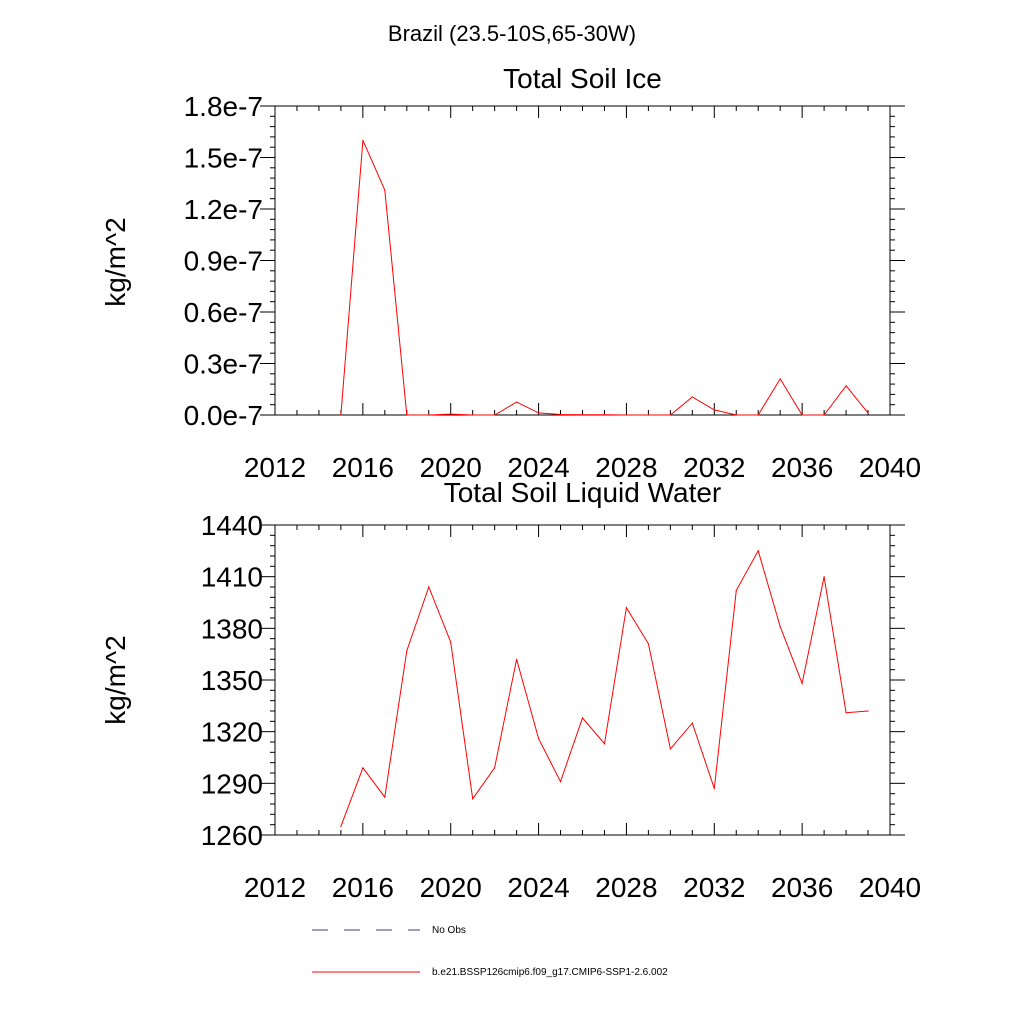 The height and width of the screenshot is (1024, 1024). I want to click on figure-title: Brazil (23.5-10S,65-30W), so click(512, 33).